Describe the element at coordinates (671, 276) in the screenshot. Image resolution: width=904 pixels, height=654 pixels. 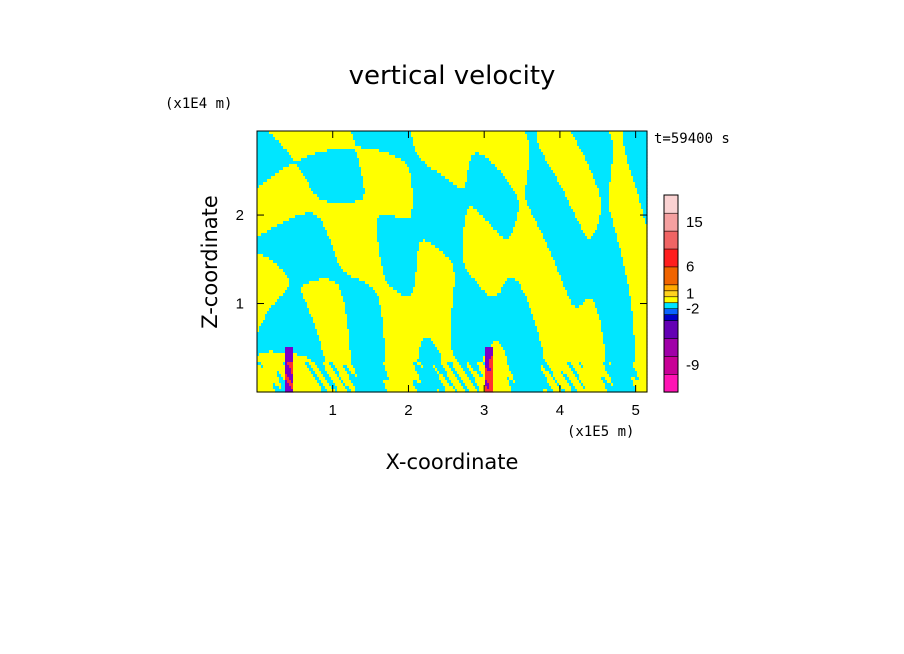
I see `colorbar-swatch` at that location.